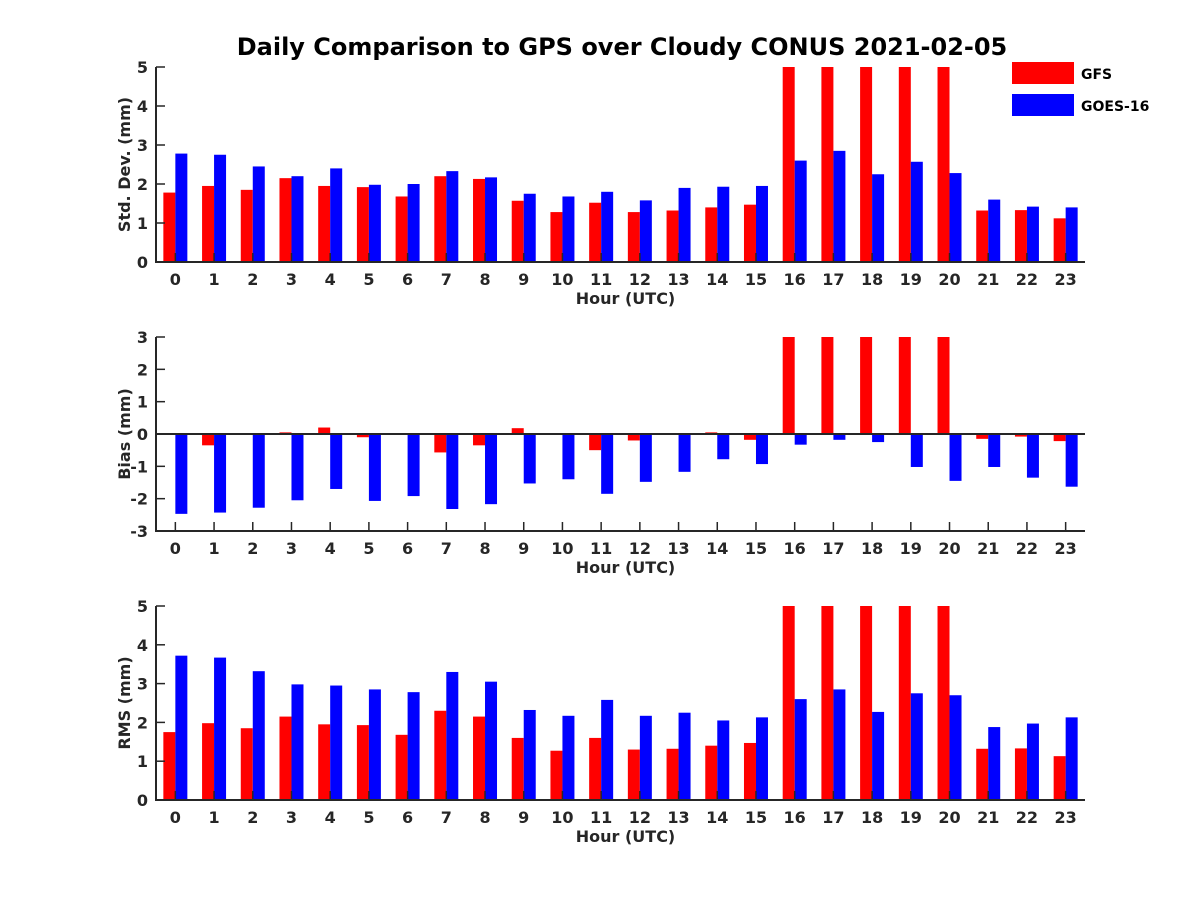  I want to click on y-axis-label: Std. Dev. (mm), so click(124, 164).